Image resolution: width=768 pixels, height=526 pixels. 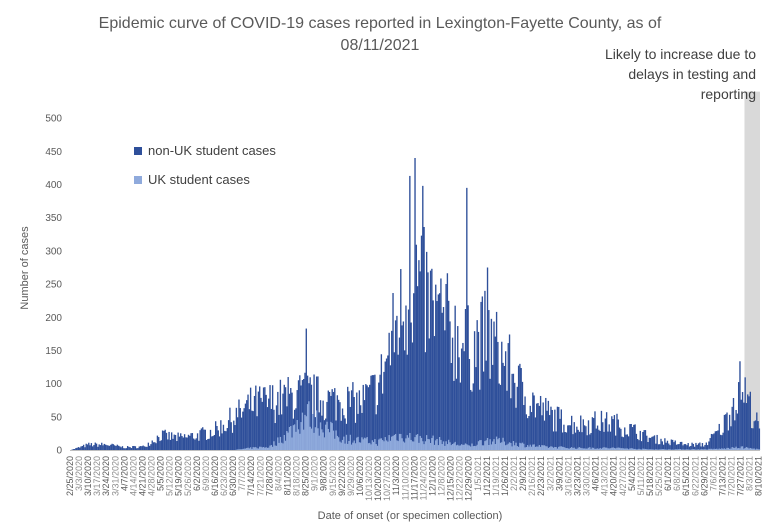 I want to click on y-tick-label: 200, so click(x=53, y=318).